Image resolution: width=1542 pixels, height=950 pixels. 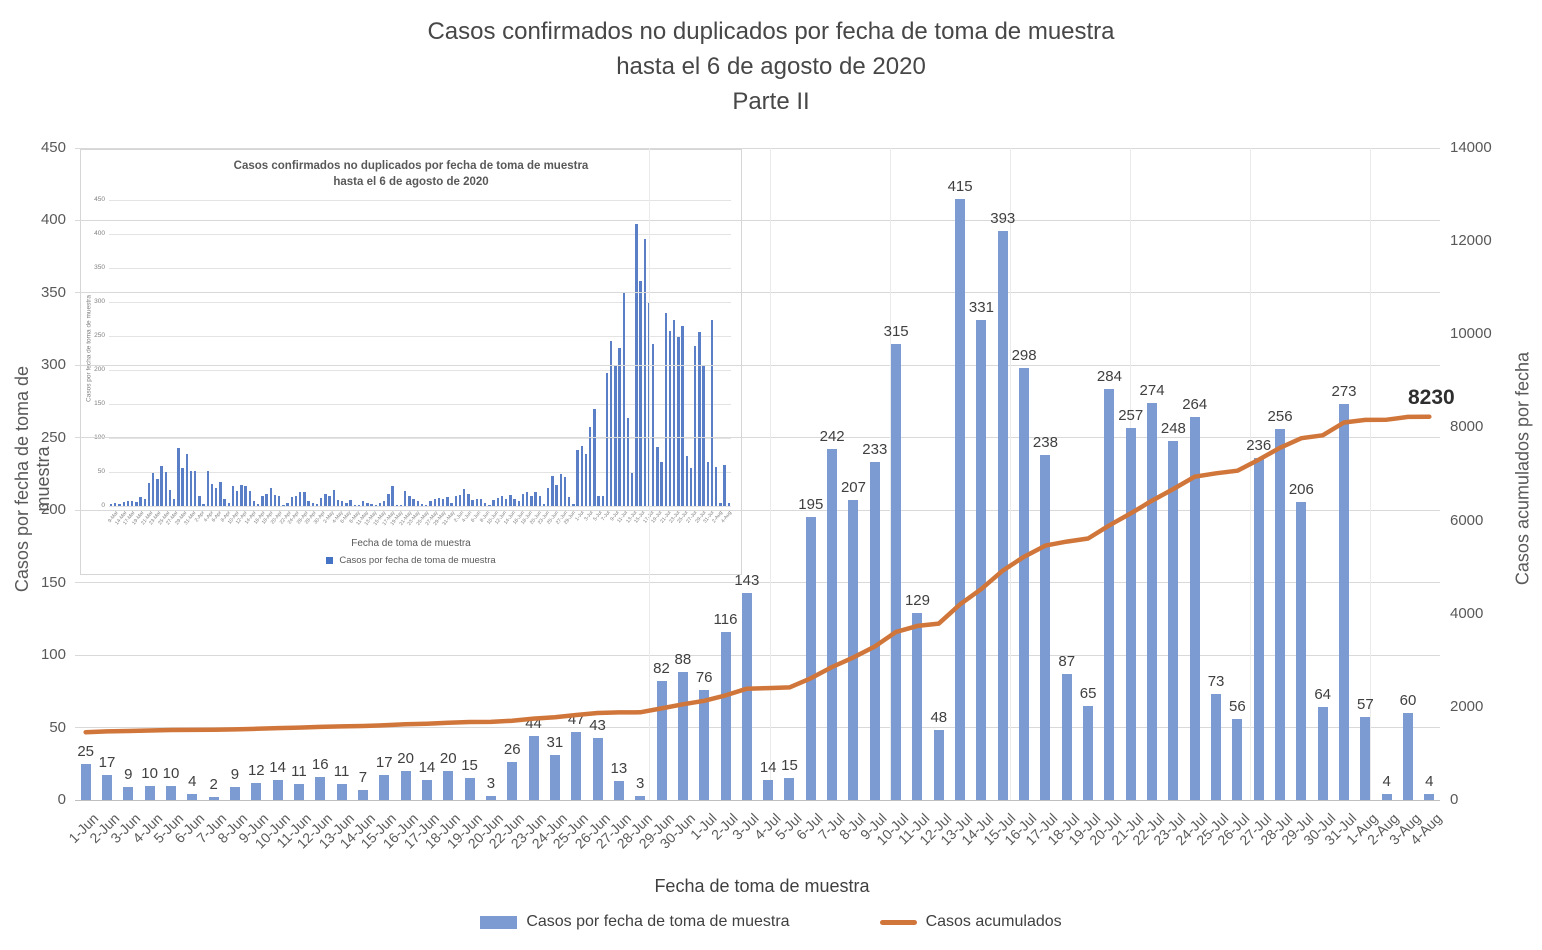 I want to click on chart-title-line3: Parte II, so click(x=771, y=101).